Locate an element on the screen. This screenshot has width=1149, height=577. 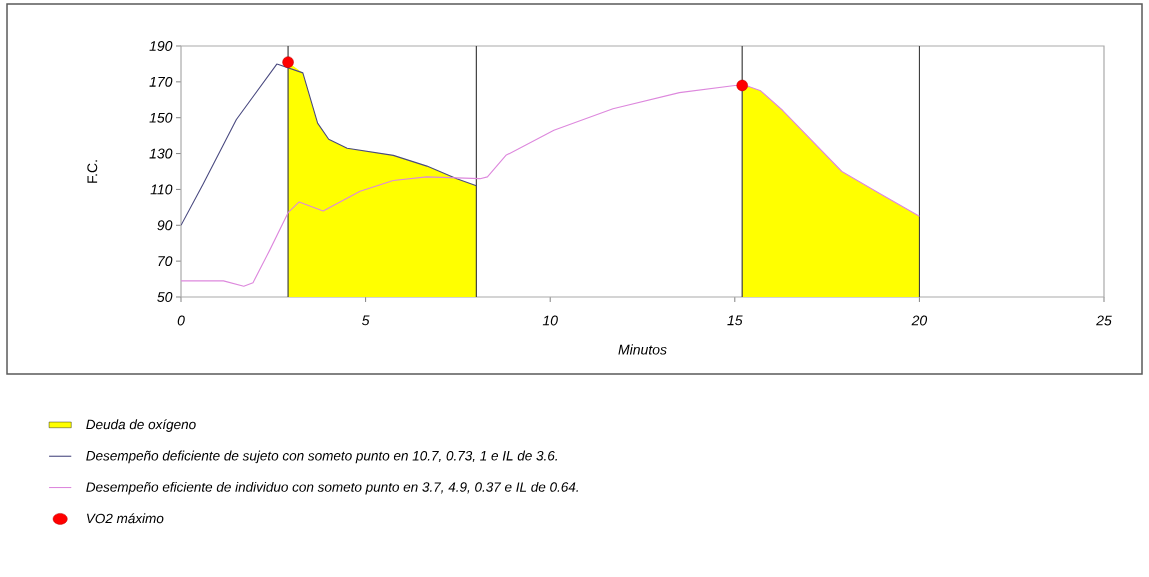
x-tick-label: 0 is located at coordinates (181, 320).